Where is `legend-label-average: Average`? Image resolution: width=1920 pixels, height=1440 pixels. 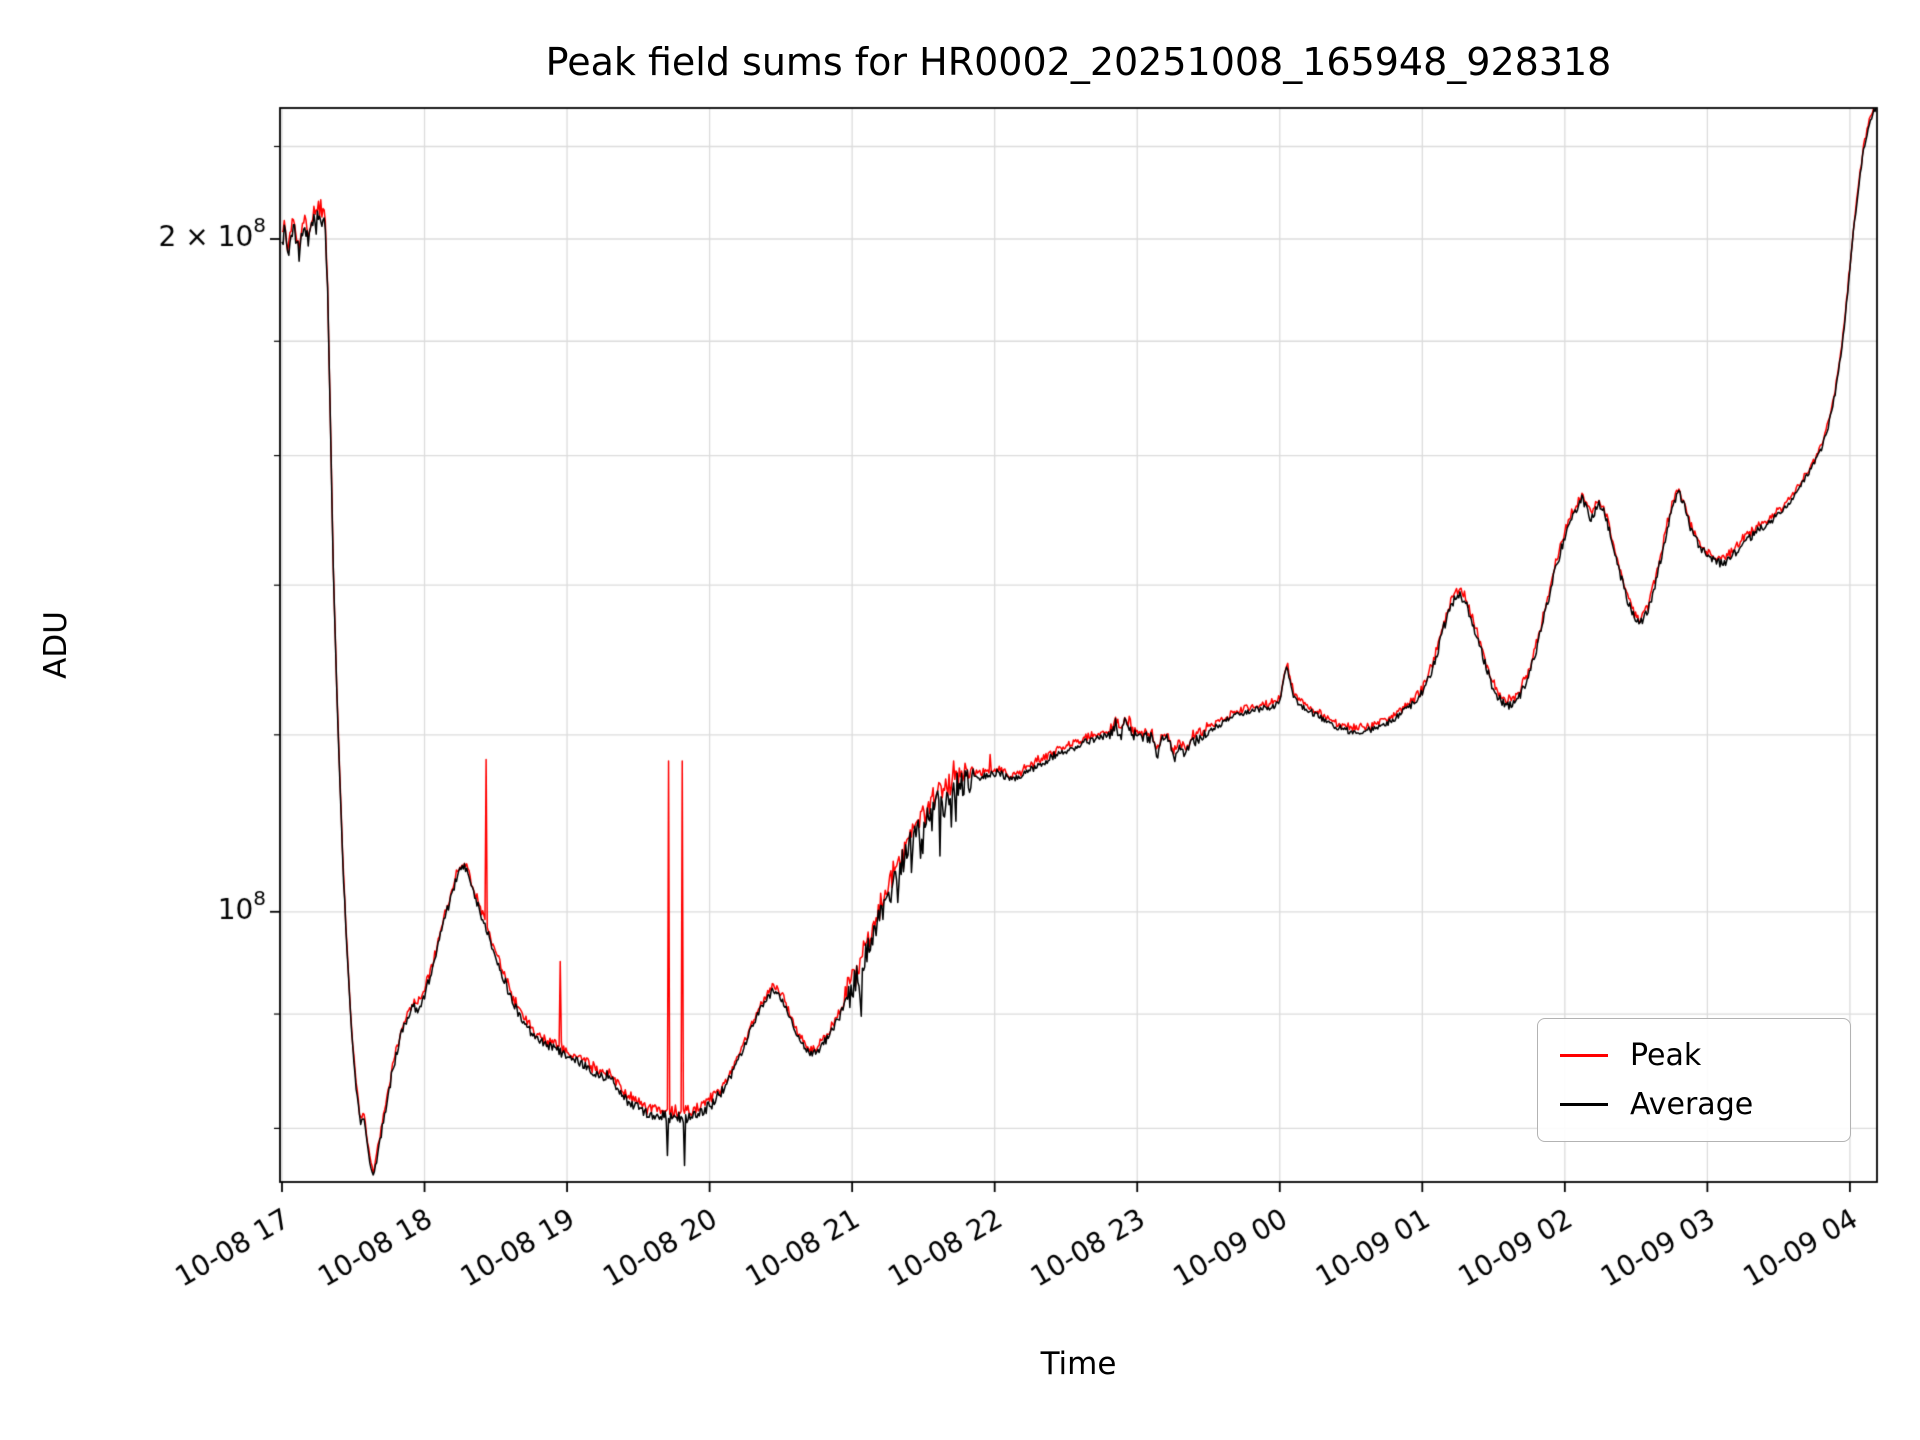 legend-label-average: Average is located at coordinates (1692, 1104).